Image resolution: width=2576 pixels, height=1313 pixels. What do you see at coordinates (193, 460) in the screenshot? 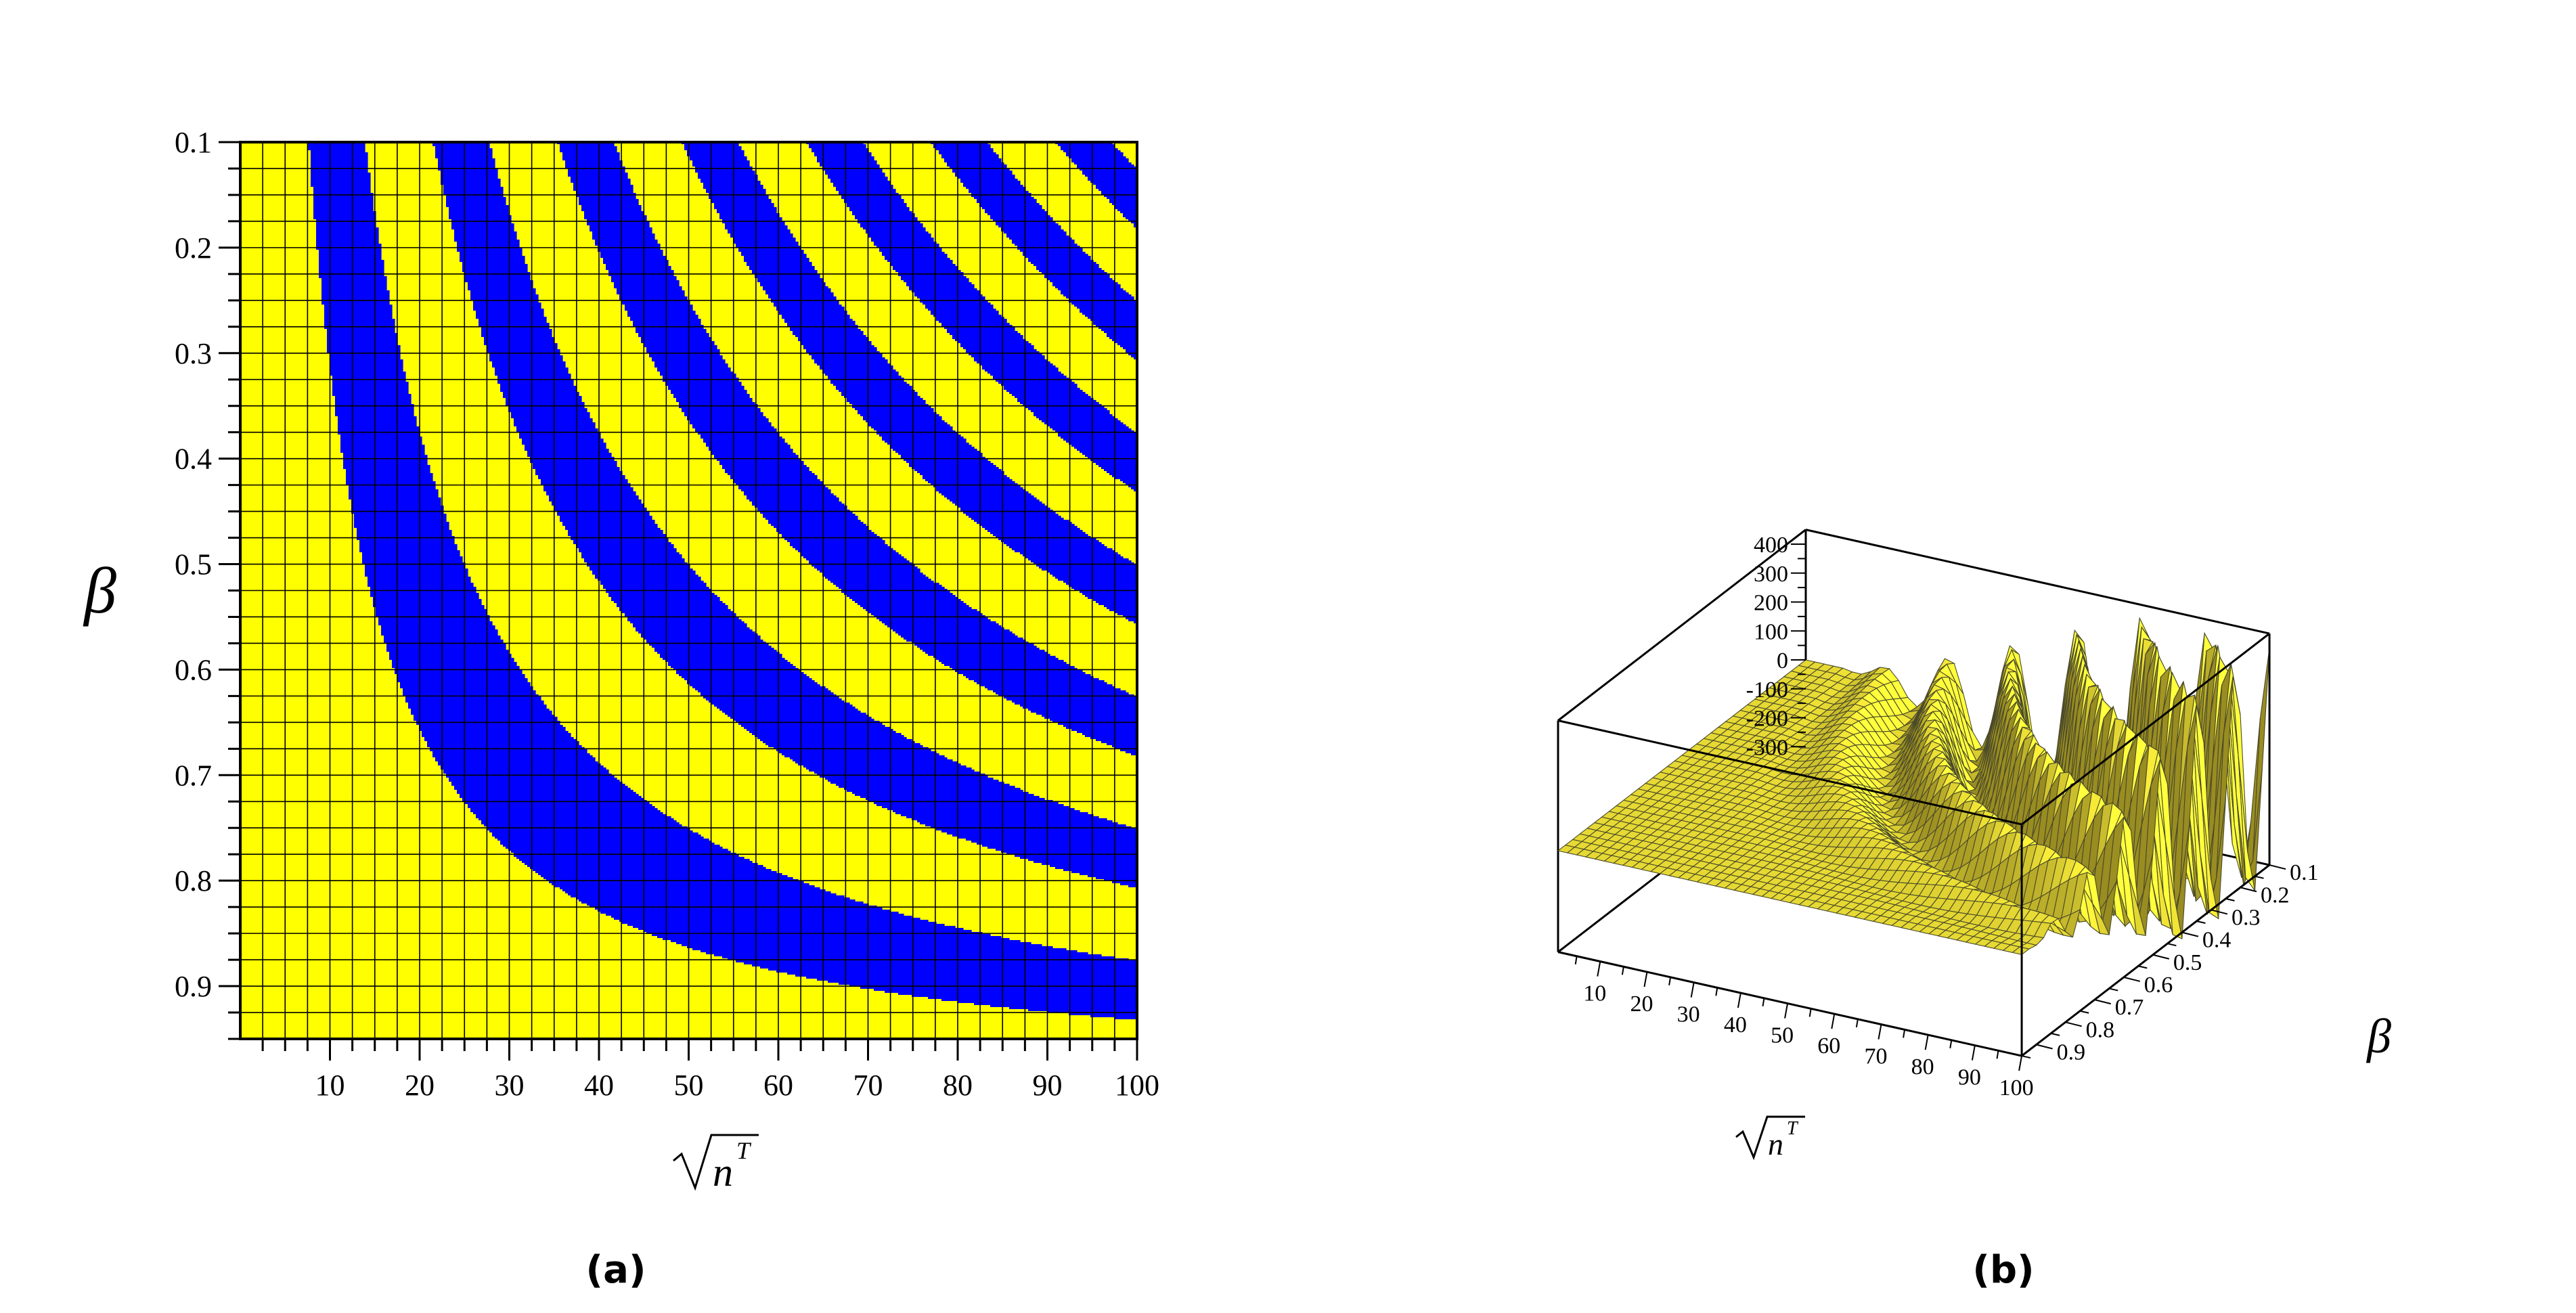
I see `y-tick-label: 0.4` at bounding box center [193, 460].